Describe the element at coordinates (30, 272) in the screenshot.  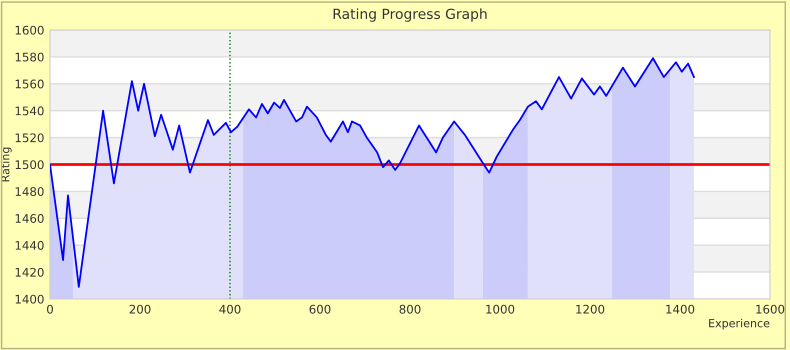
I see `y-tick-label: 1420` at that location.